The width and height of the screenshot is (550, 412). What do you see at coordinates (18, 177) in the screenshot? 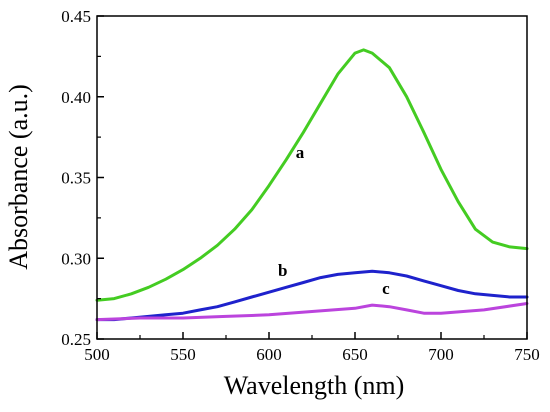
I see `y-axis-title: Absorbance (a.u.)` at bounding box center [18, 177].